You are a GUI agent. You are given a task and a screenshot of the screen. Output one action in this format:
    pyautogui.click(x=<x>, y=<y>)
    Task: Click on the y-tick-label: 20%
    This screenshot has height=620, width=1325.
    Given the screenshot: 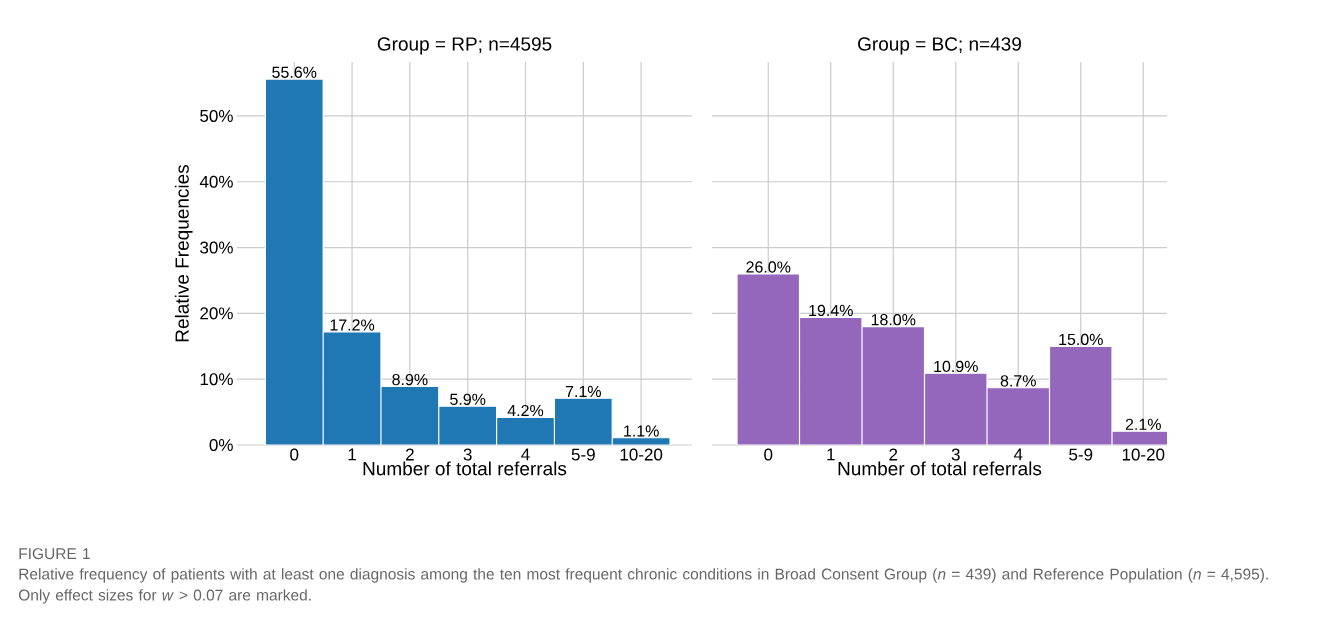 What is the action you would take?
    pyautogui.click(x=216, y=313)
    